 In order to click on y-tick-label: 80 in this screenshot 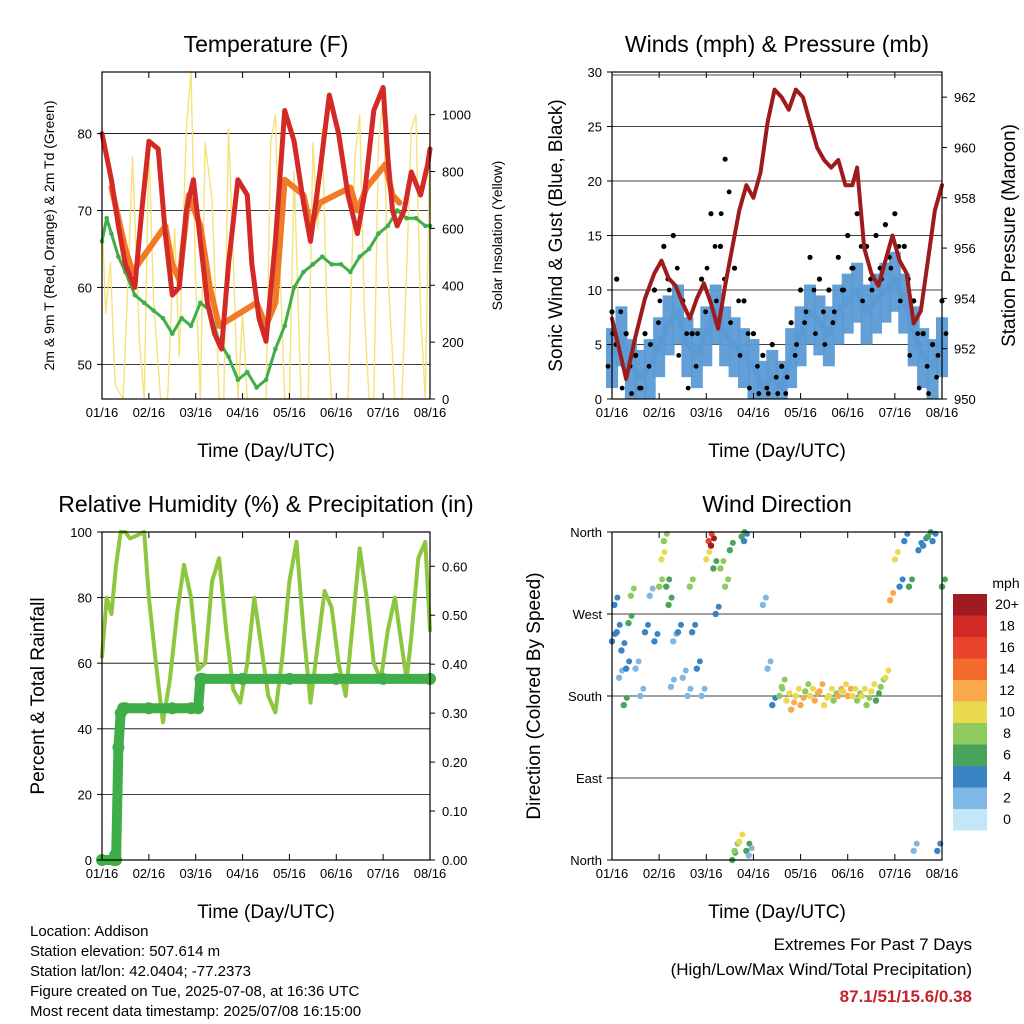, I will do `click(85, 598)`.